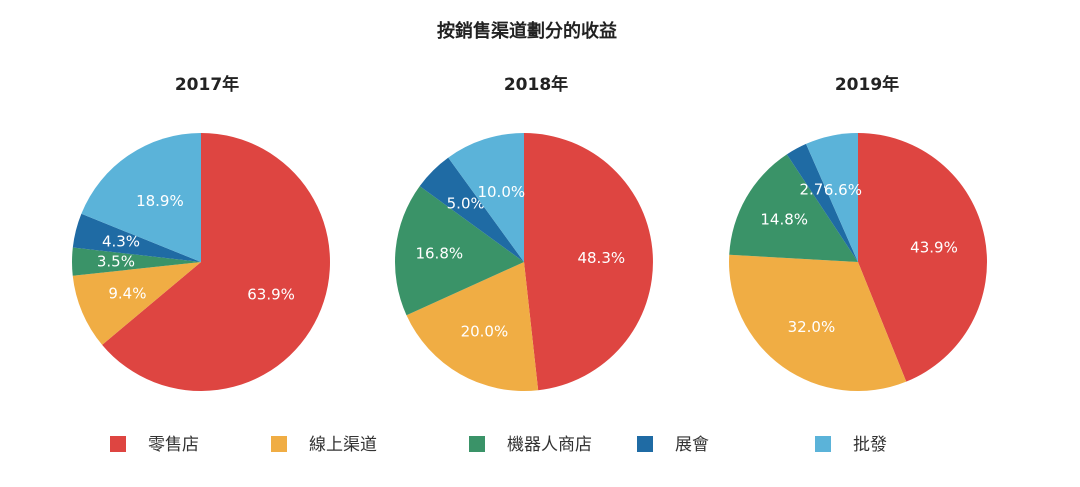  What do you see at coordinates (485, 332) in the screenshot?
I see `pie-2018-label-online-channel: 20.0%` at bounding box center [485, 332].